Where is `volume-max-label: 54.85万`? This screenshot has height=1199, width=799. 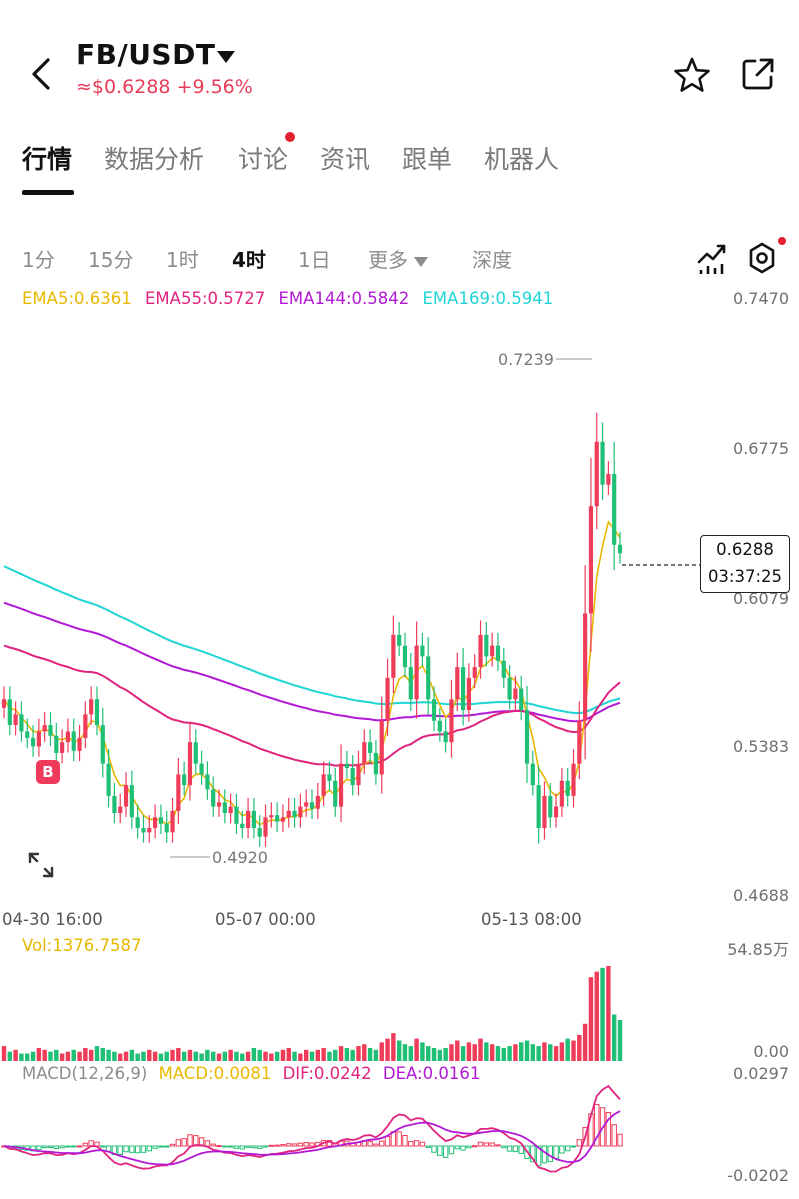
volume-max-label: 54.85万 is located at coordinates (758, 949).